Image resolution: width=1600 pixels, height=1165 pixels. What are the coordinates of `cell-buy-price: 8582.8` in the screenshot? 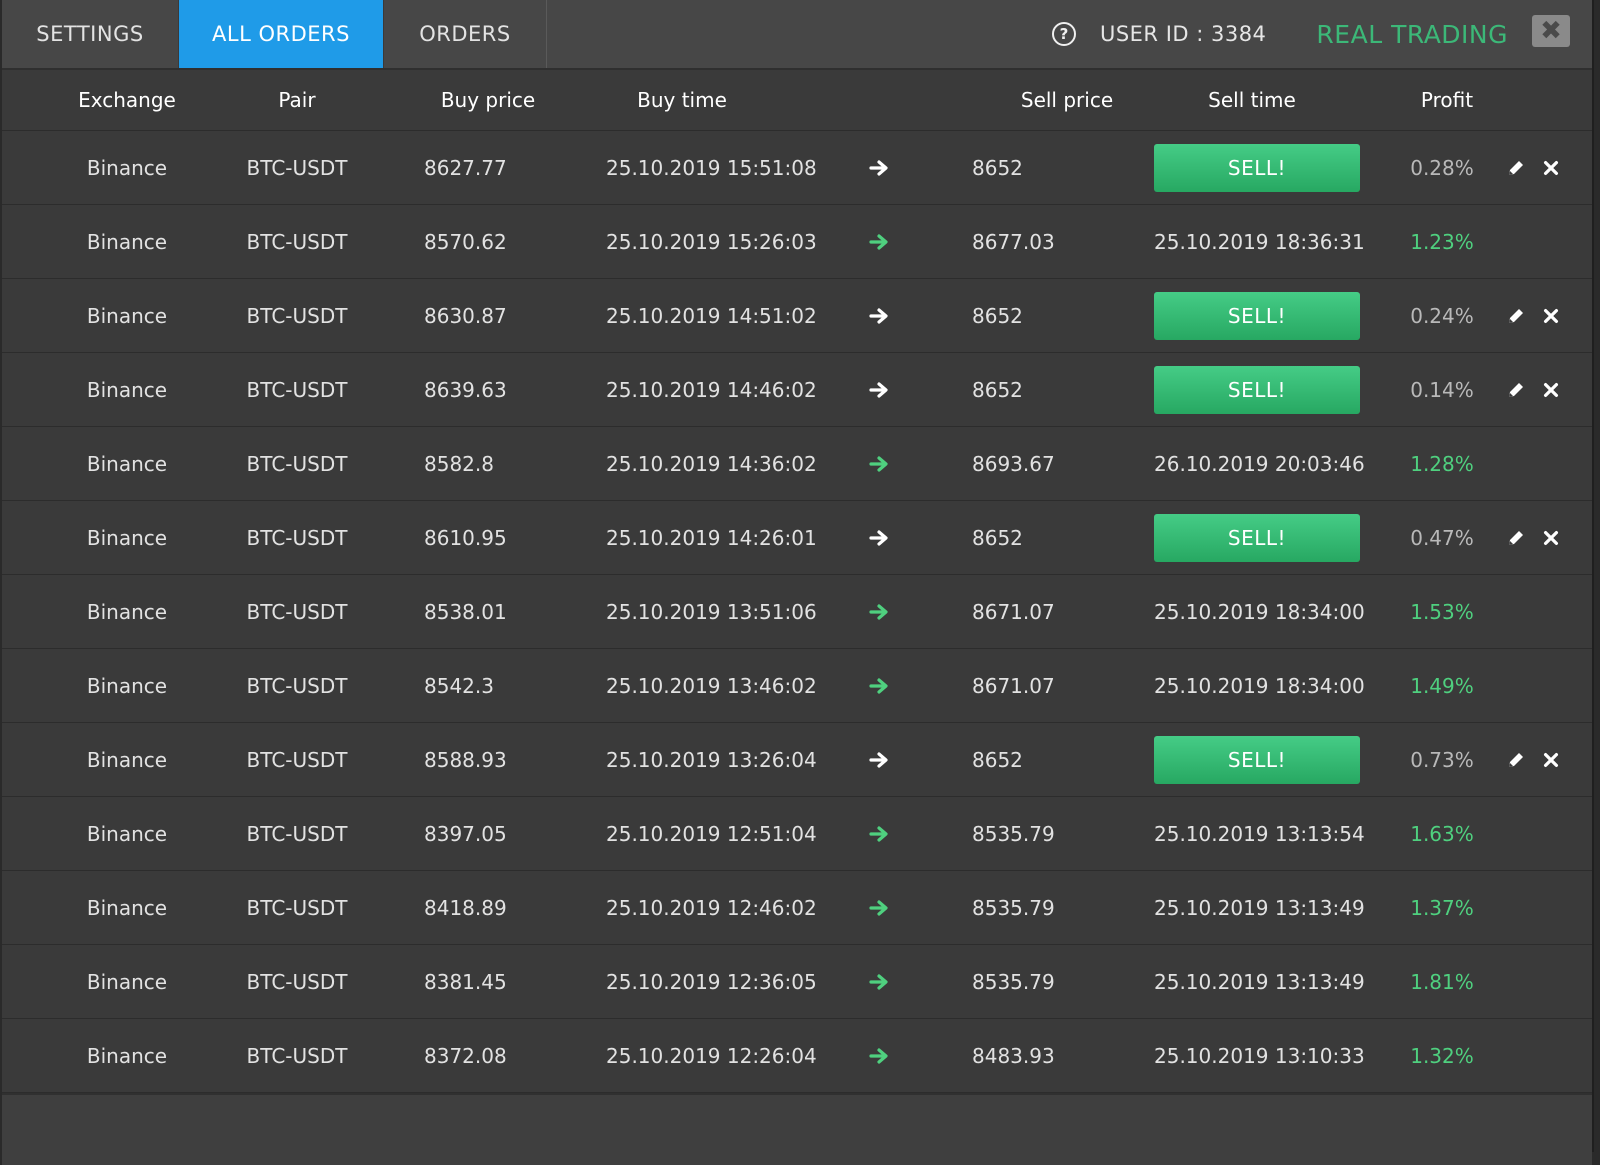 It's located at (459, 463).